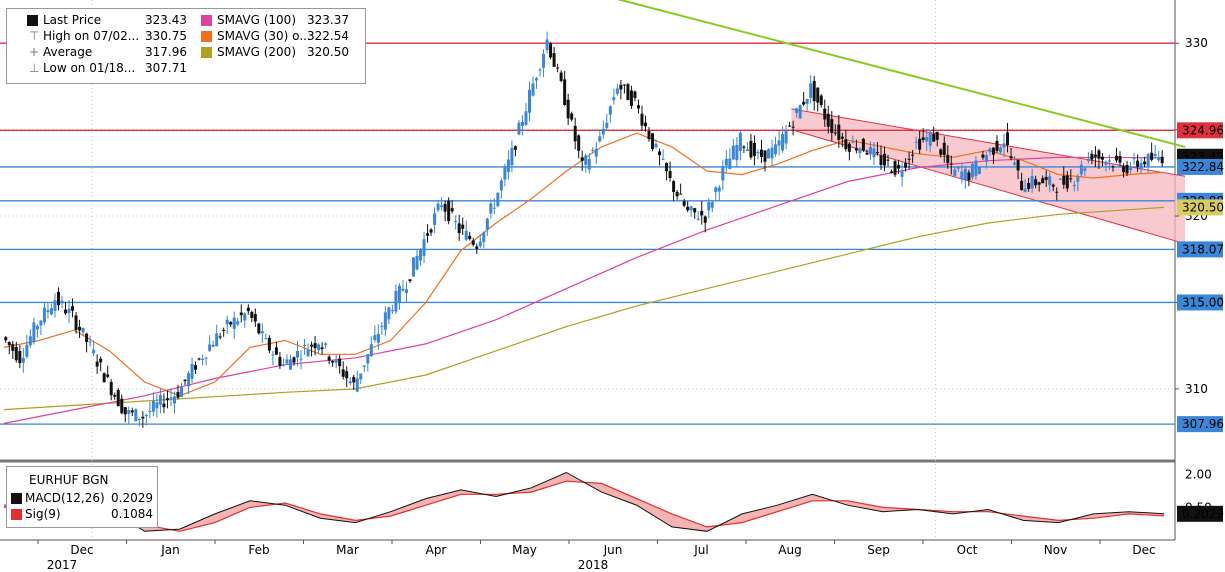  I want to click on price-tag: 318.07, so click(1200, 249).